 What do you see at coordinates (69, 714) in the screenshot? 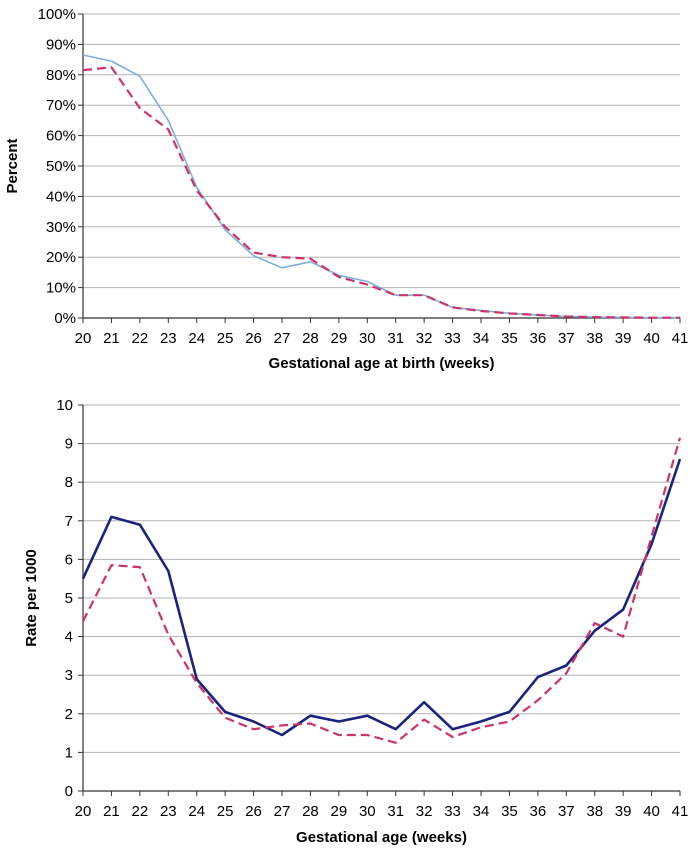
I see `y-tick-label: 2` at bounding box center [69, 714].